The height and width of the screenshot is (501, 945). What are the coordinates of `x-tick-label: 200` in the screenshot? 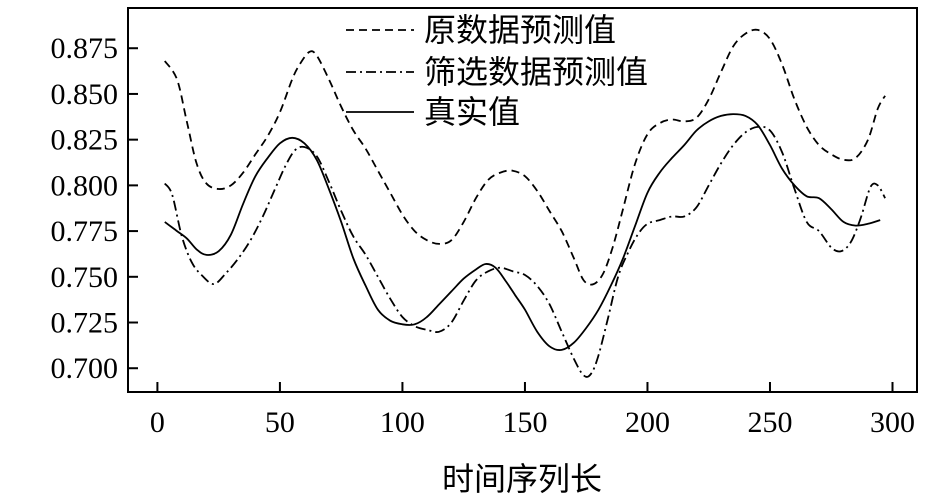 It's located at (647, 422).